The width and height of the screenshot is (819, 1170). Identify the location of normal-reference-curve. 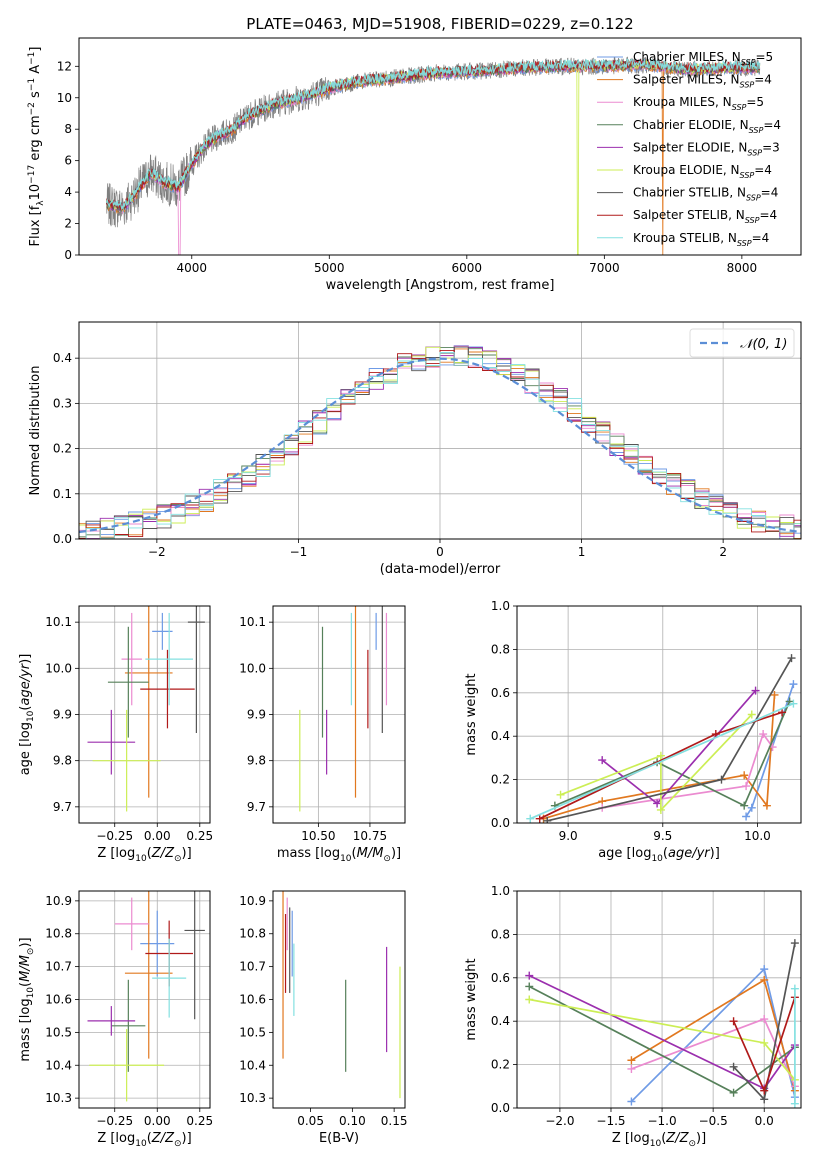
(440, 445).